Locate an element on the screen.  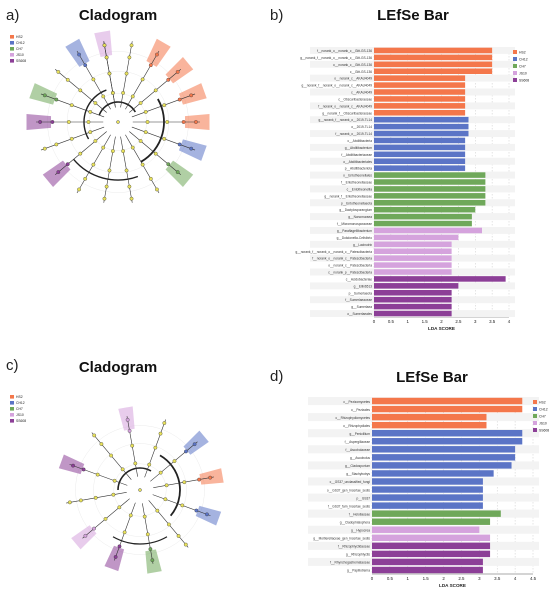
x-tick-label: 0 is located at coordinates (372, 578).